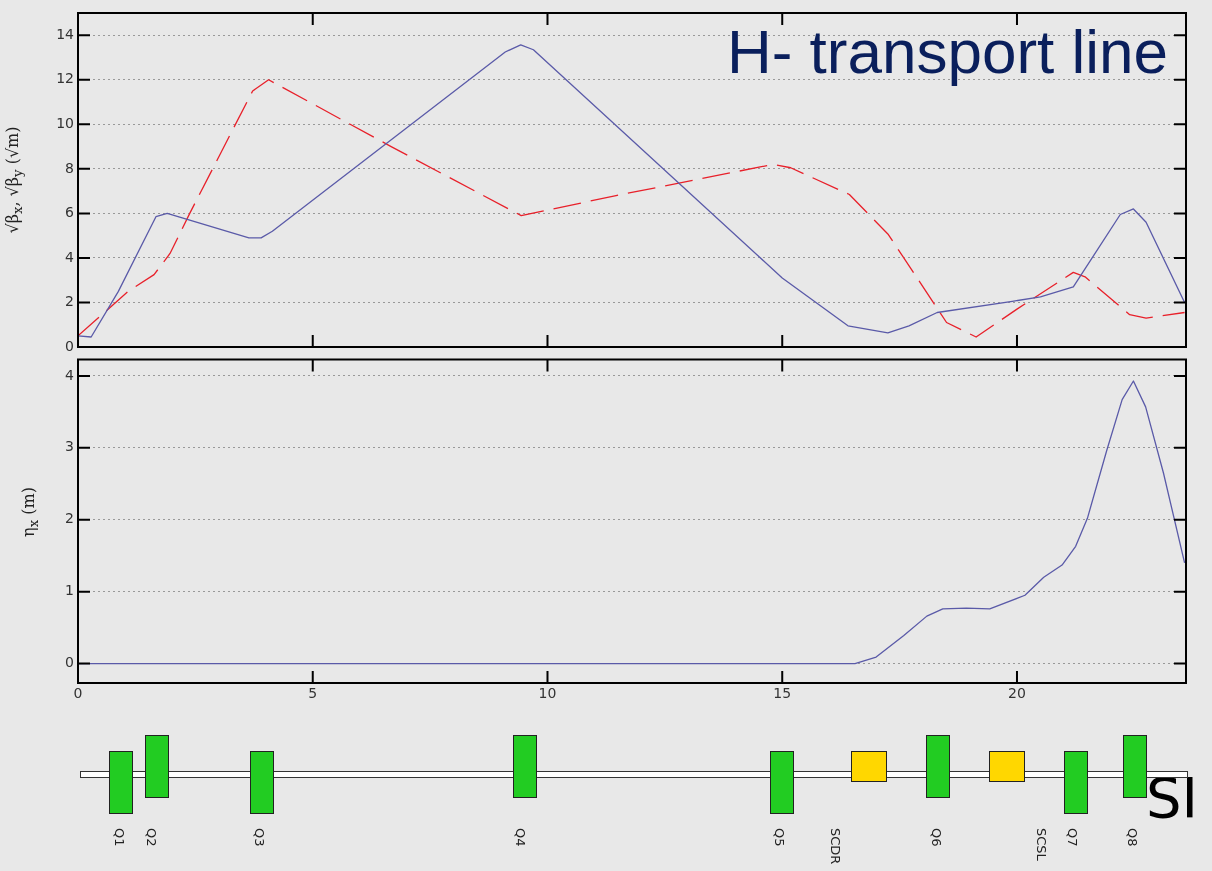 The image size is (1212, 871). I want to click on text: Q8, so click(1132, 837).